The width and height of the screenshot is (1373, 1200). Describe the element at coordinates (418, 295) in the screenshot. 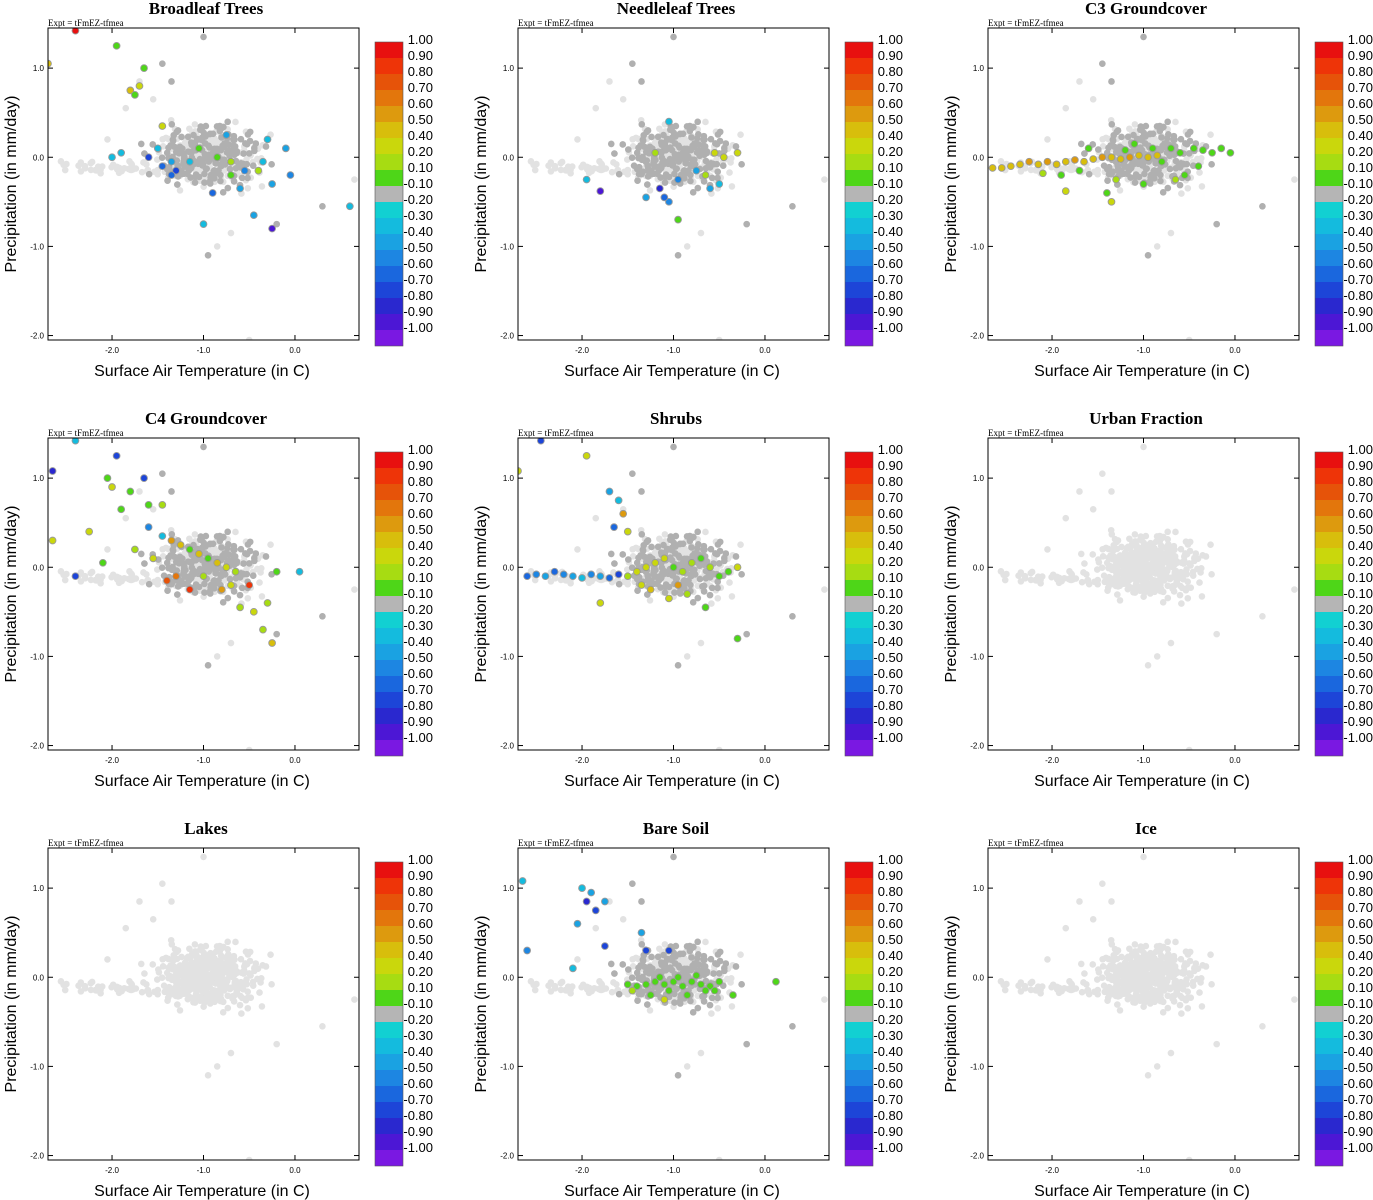

I see `colorbar-label: -0.80` at that location.